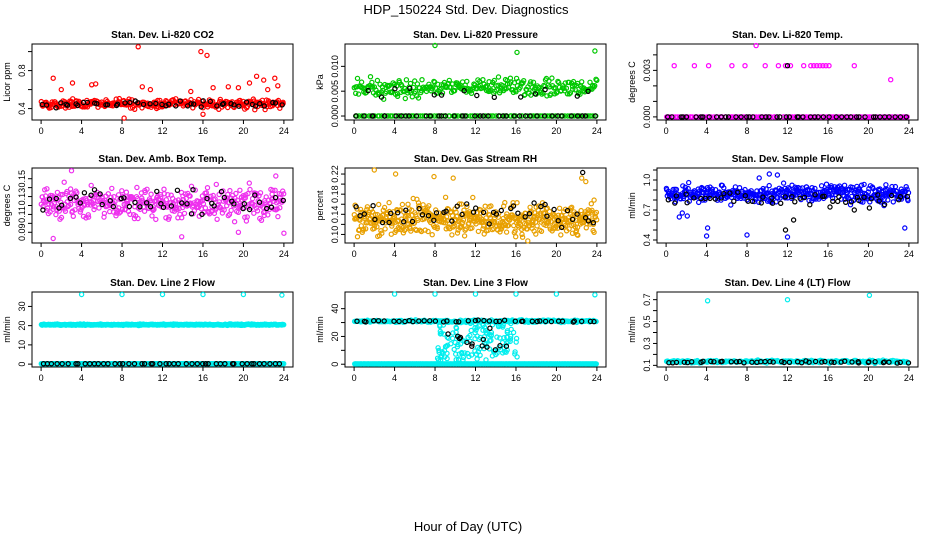 Image resolution: width=936 pixels, height=540 pixels. Describe the element at coordinates (22, 214) in the screenshot. I see `y-tick-label: 0.11` at that location.